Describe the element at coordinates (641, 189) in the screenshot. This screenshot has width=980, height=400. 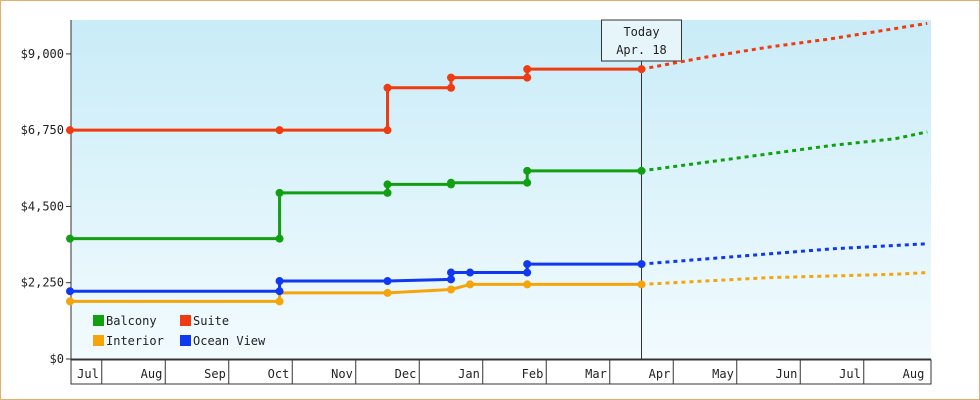
I see `today-marker: Today Apr. 18` at that location.